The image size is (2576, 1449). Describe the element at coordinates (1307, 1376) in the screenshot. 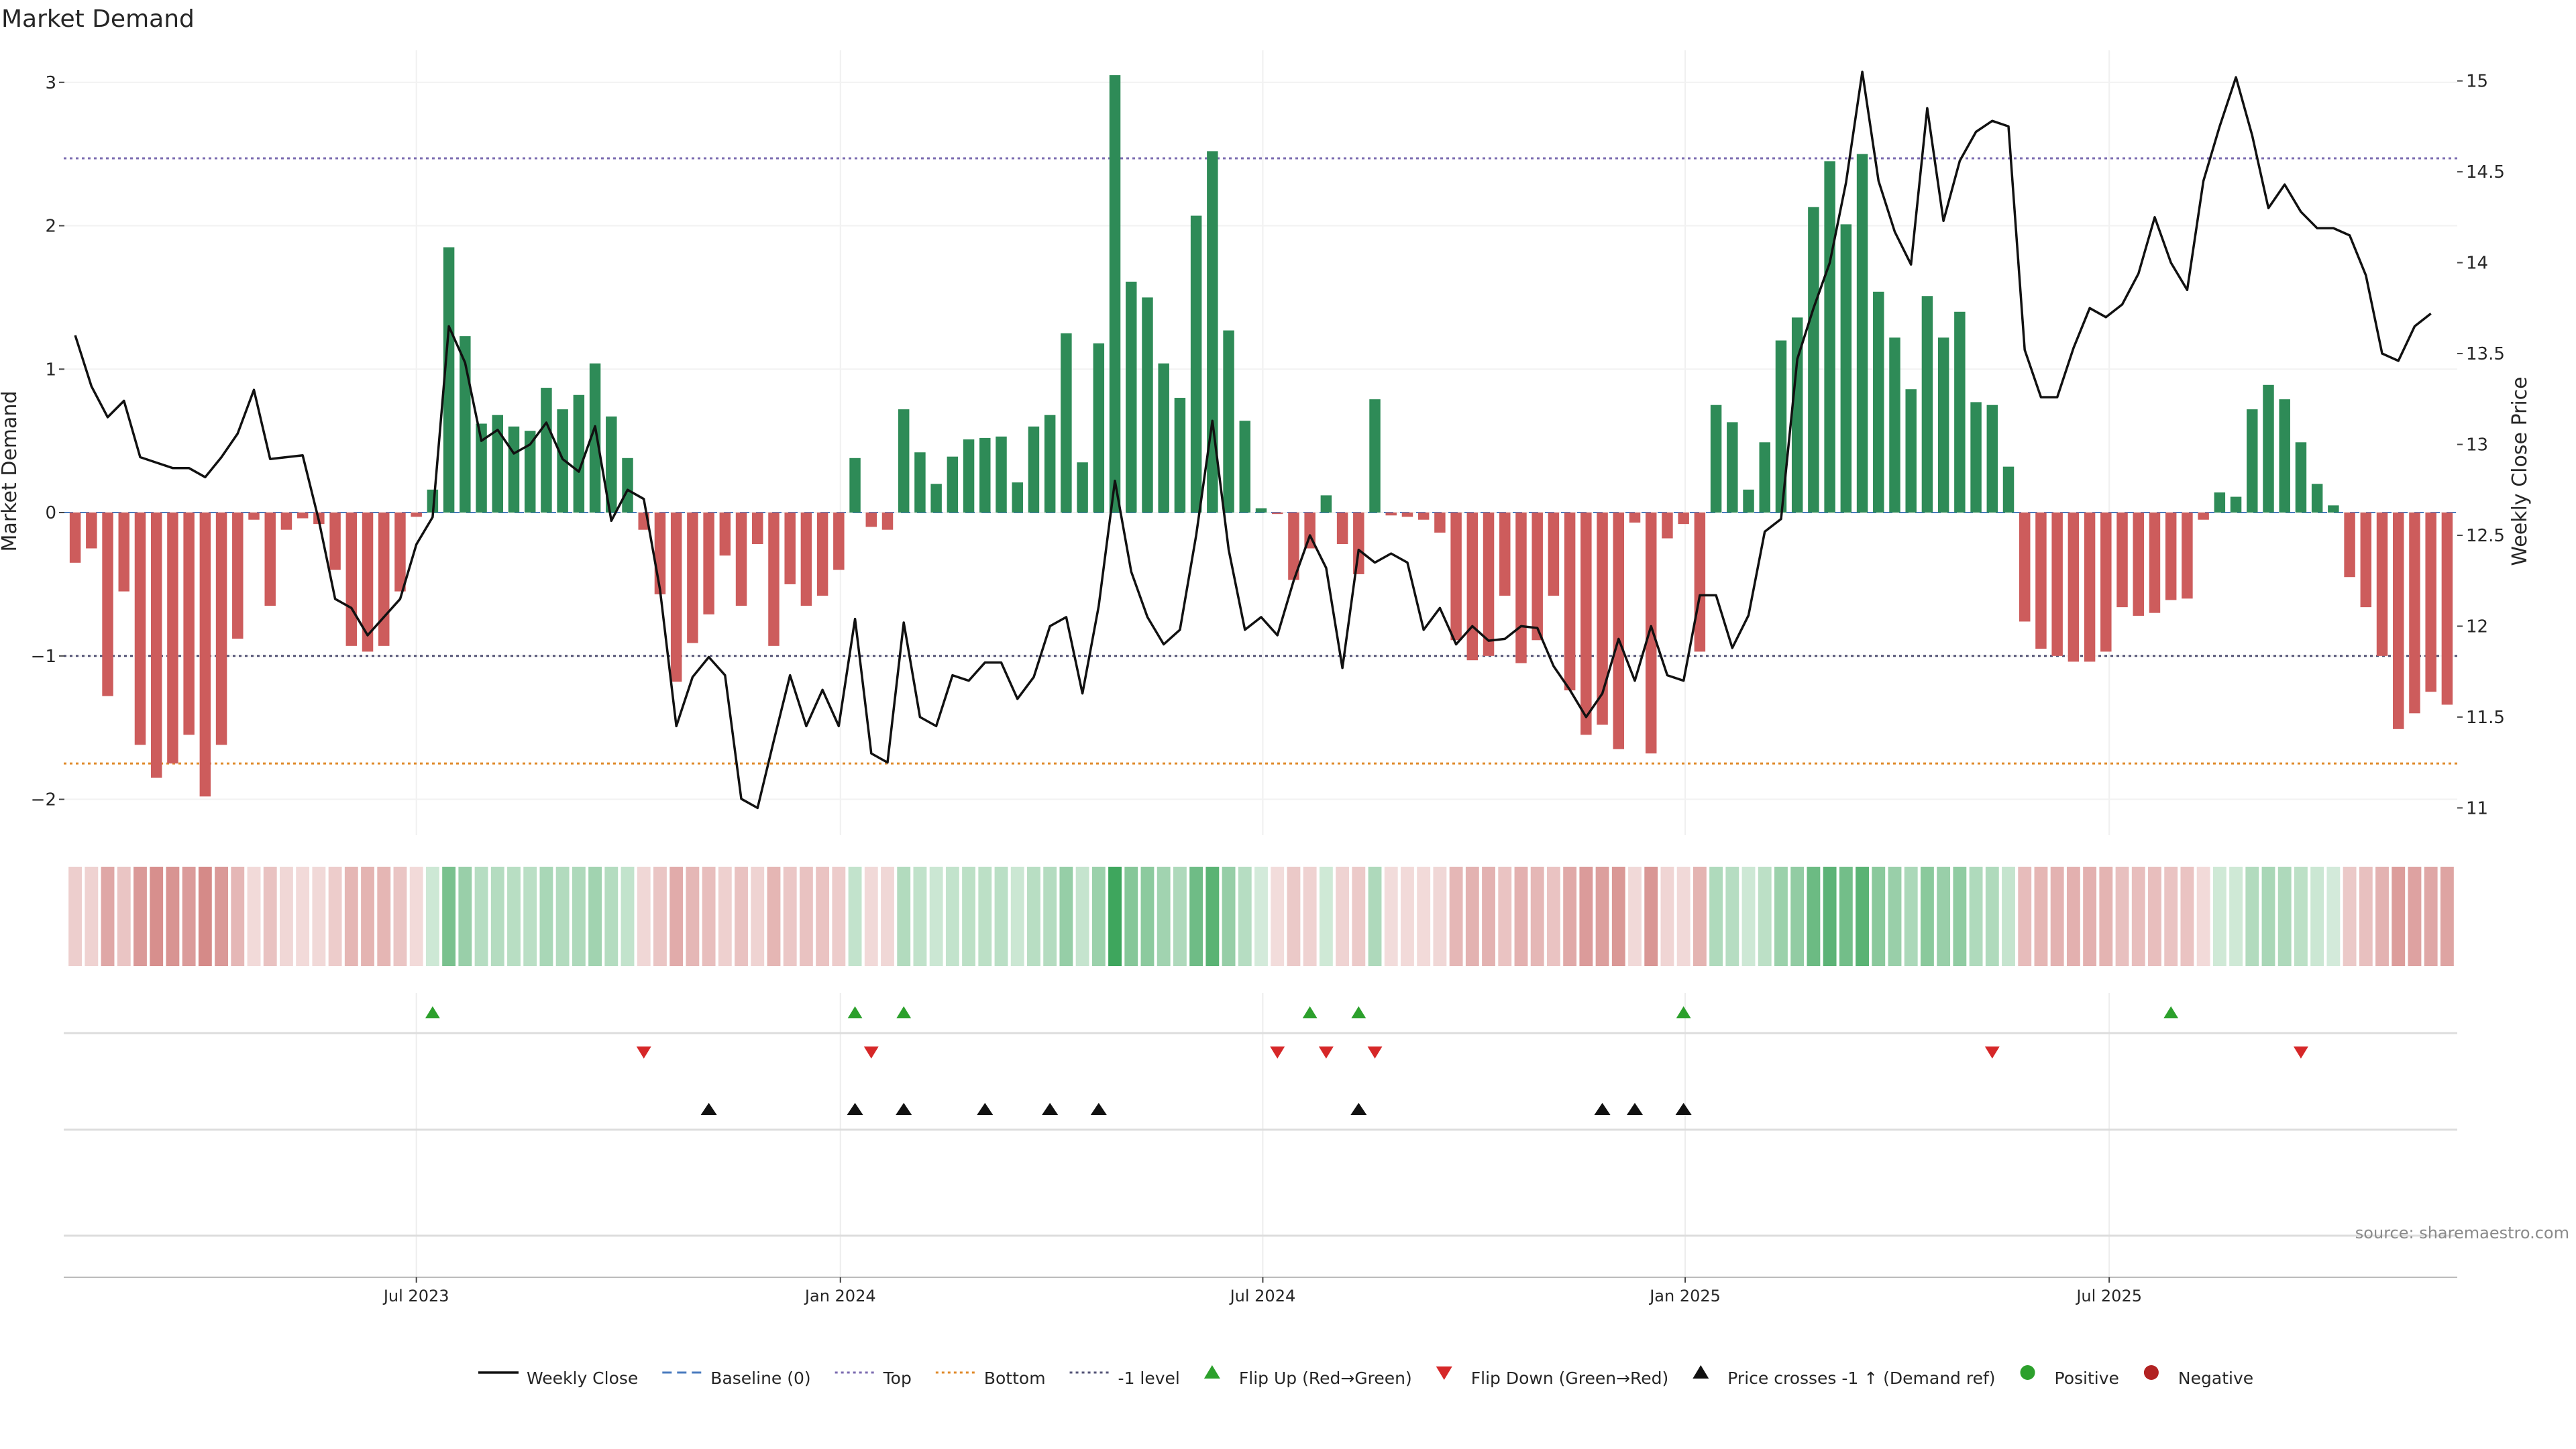

I see `legend-item-flip-up: Flip Up (Red→Green)` at that location.